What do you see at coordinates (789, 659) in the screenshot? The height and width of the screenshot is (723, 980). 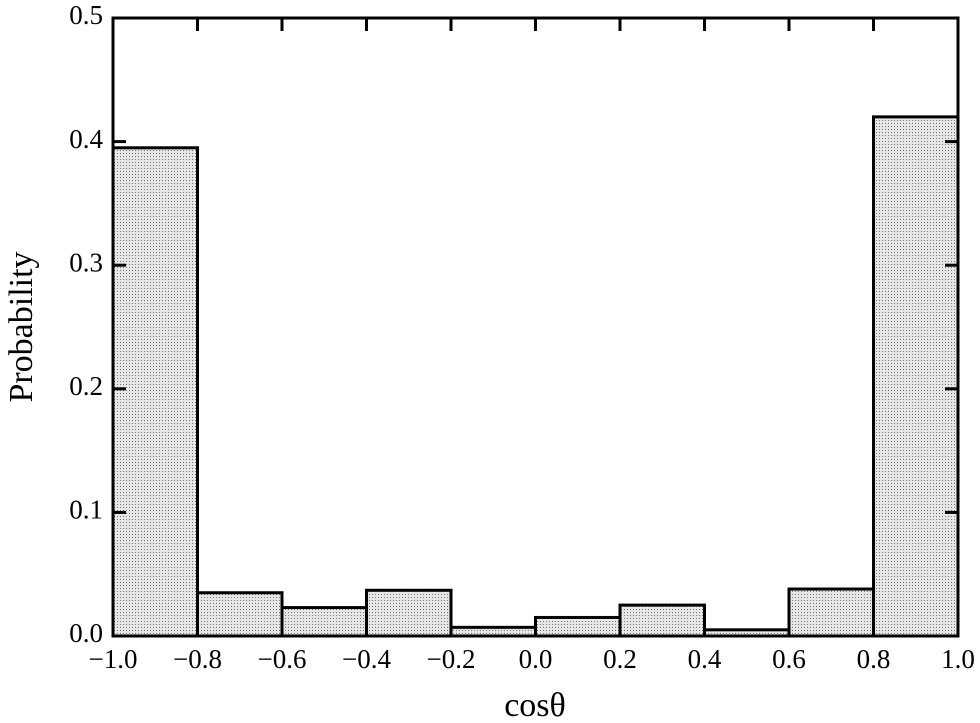 I see `x-tick-label: 0.6` at bounding box center [789, 659].